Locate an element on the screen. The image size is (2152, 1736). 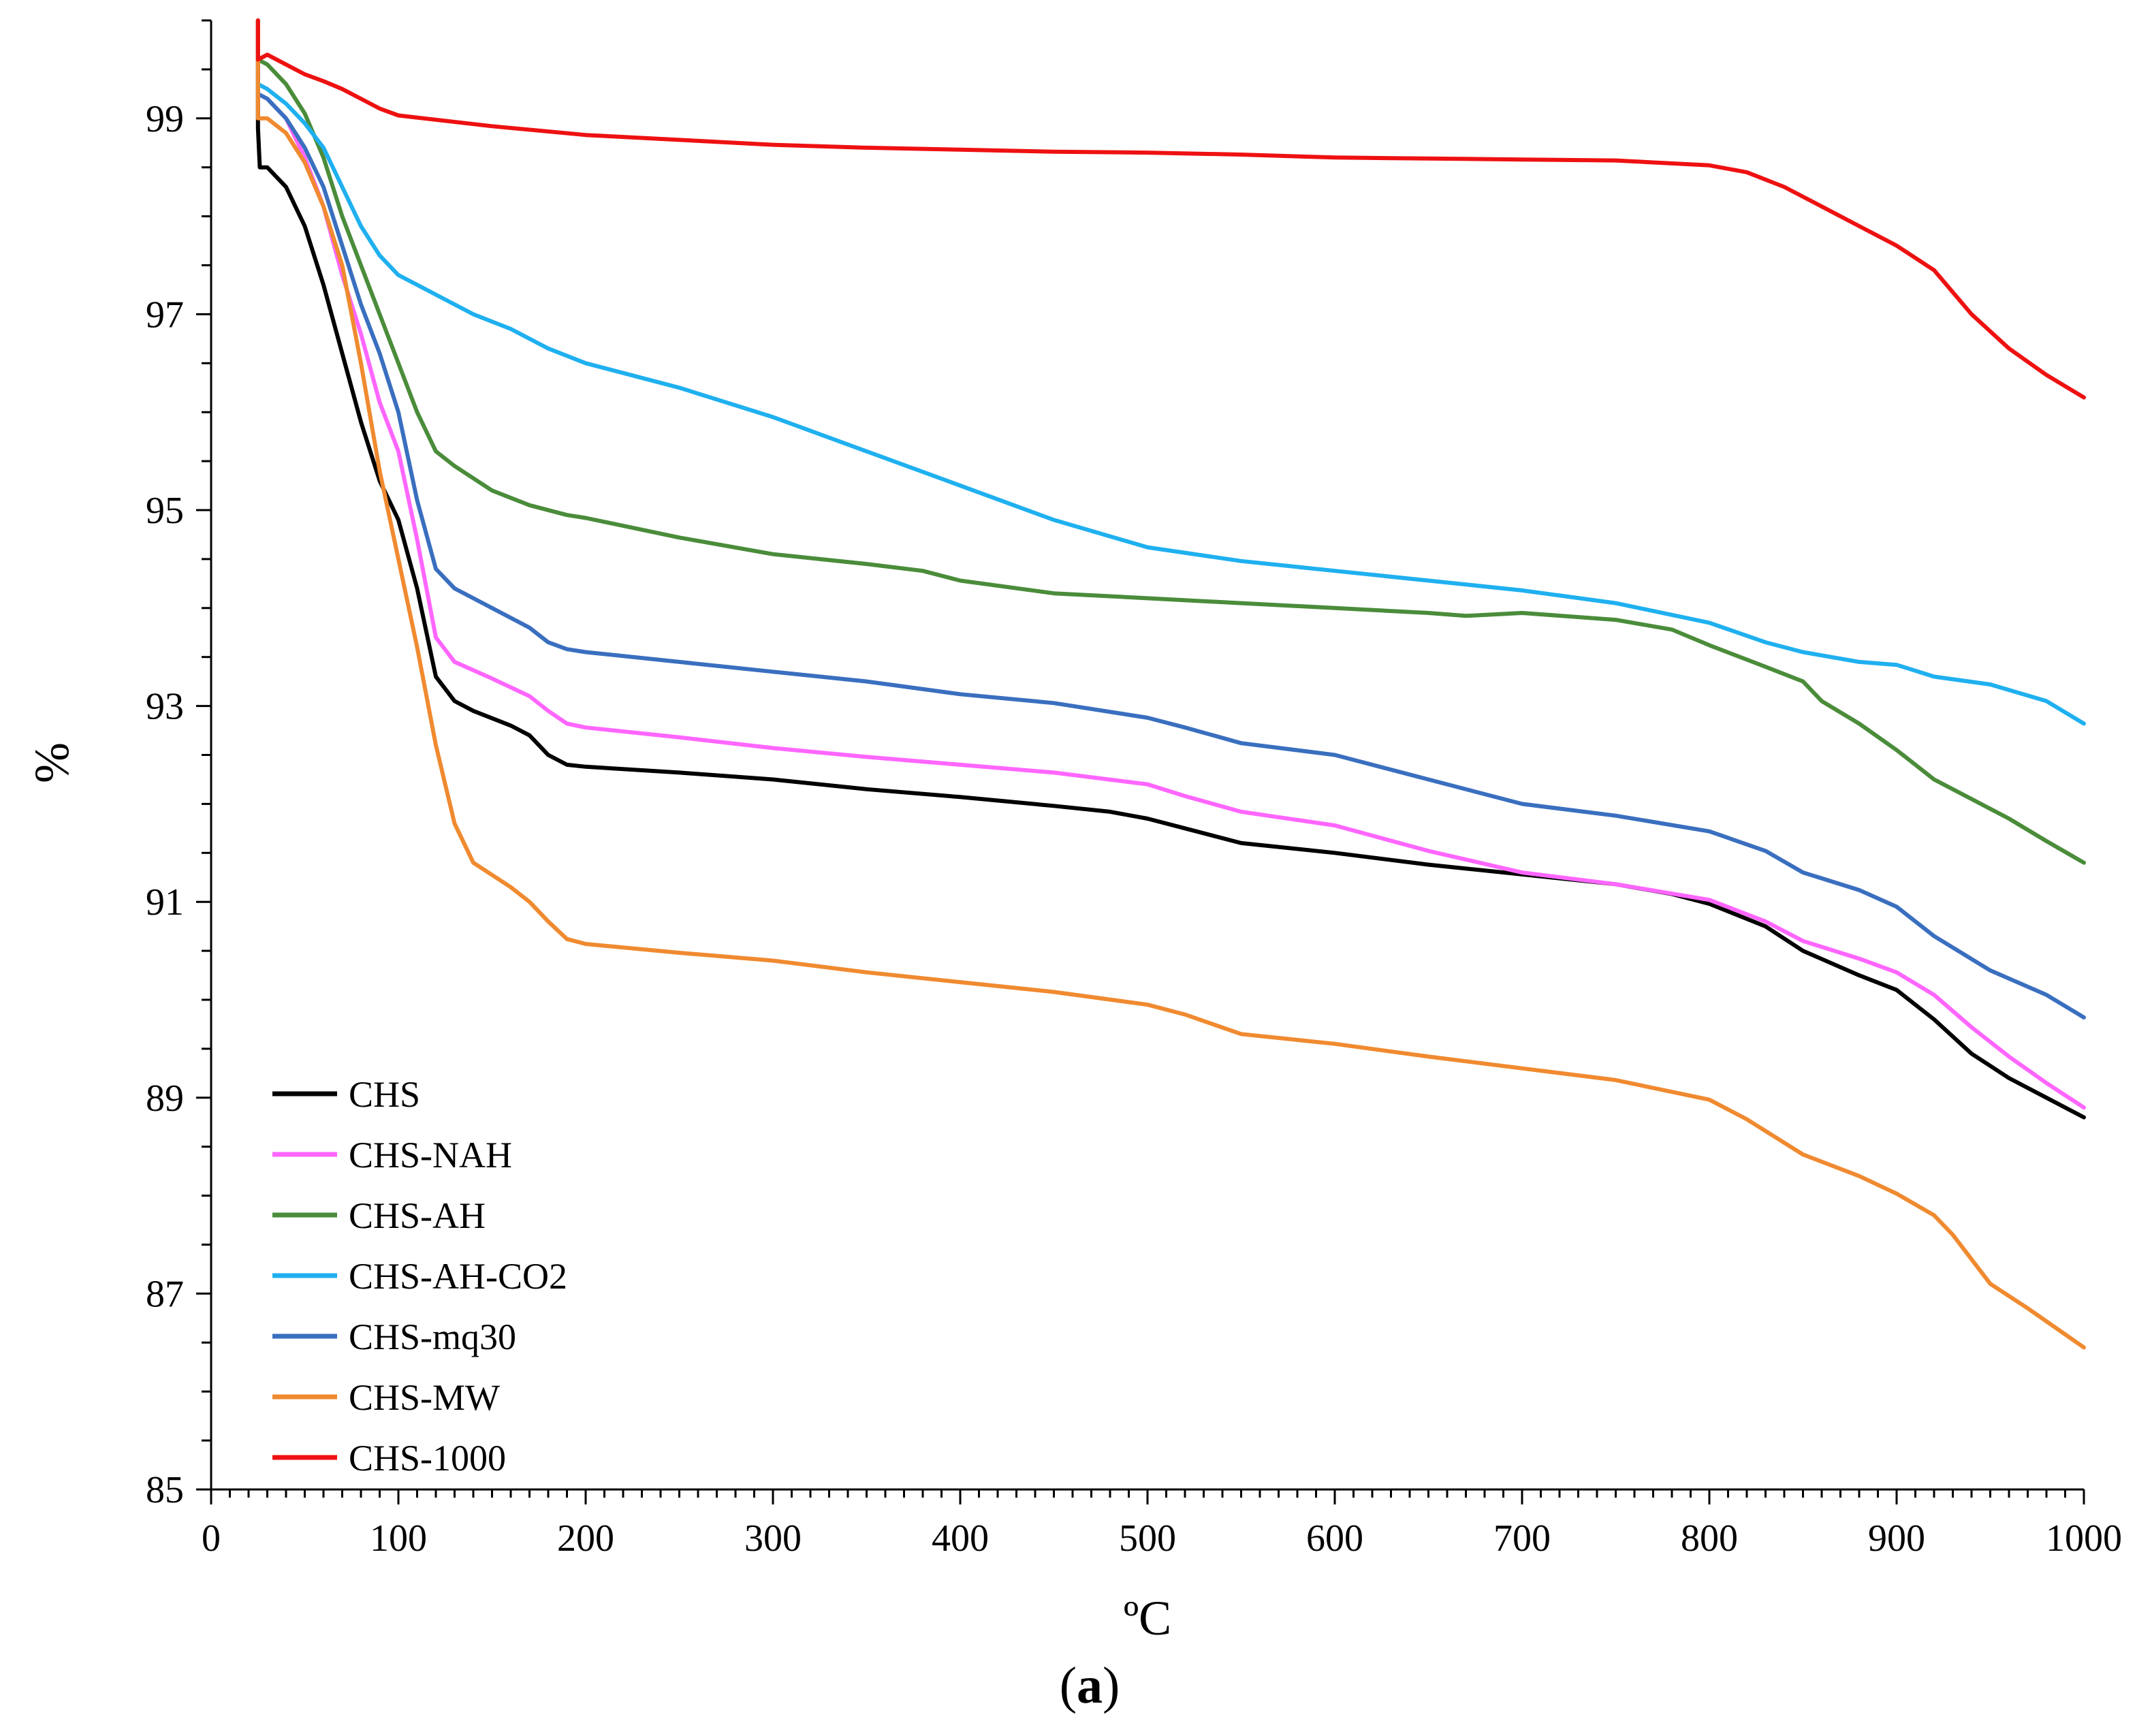
legend-label-chs-mq30: CHS-mq30 is located at coordinates (432, 1336).